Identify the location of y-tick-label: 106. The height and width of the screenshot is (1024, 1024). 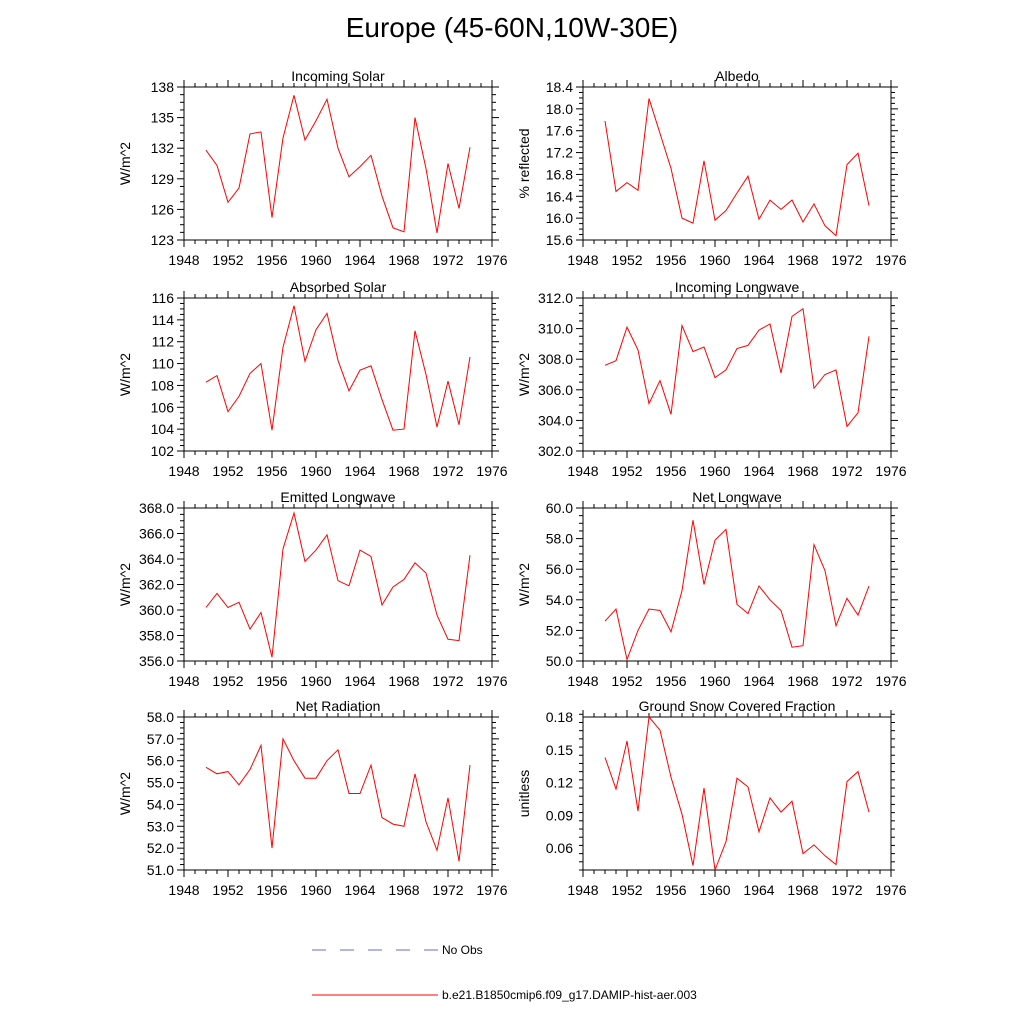
(163, 407).